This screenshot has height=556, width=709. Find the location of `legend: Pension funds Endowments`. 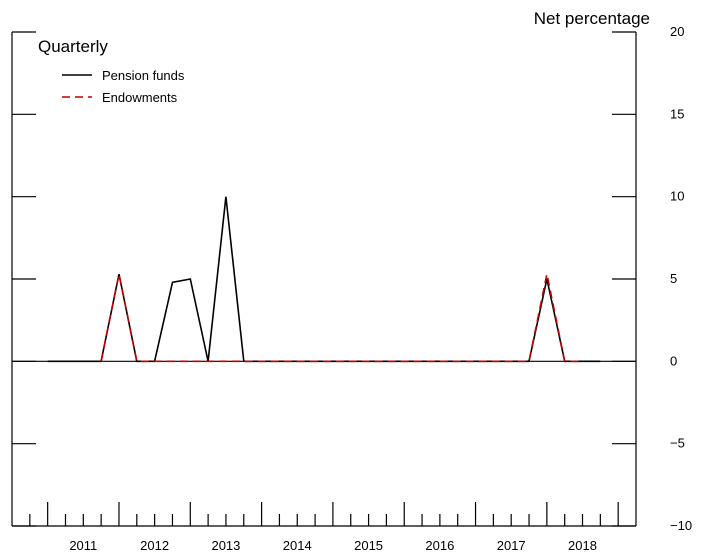

legend: Pension funds Endowments is located at coordinates (123, 86).